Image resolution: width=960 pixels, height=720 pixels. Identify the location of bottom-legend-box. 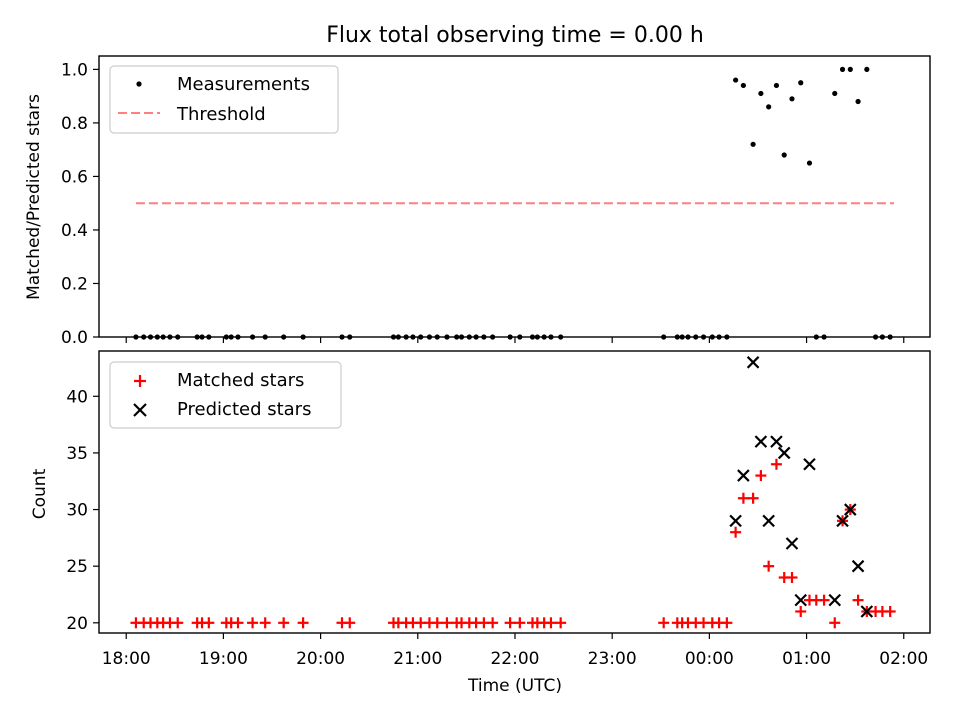
(225, 395).